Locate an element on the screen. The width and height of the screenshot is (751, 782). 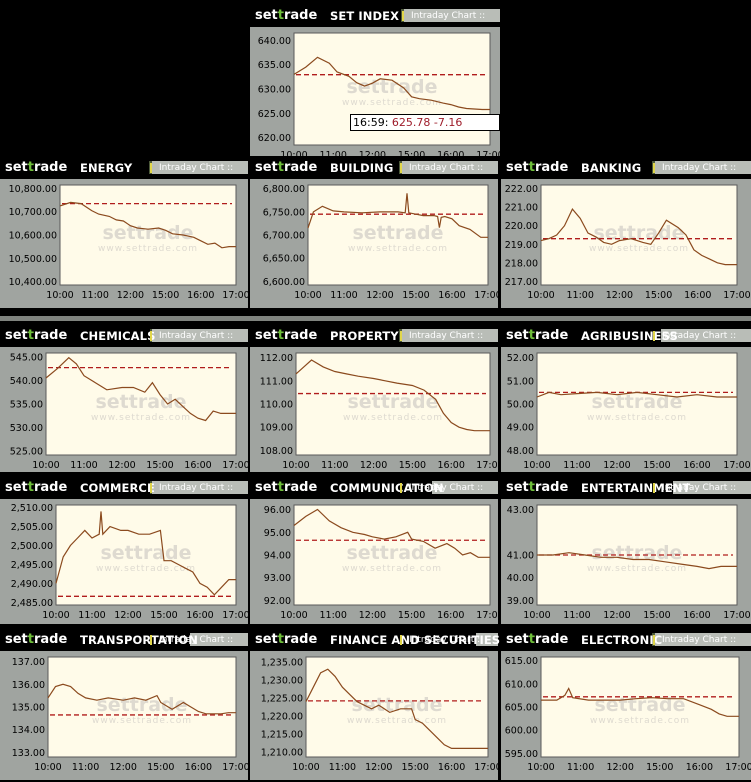
y-tick-label: 48.00 is located at coordinates (520, 451).